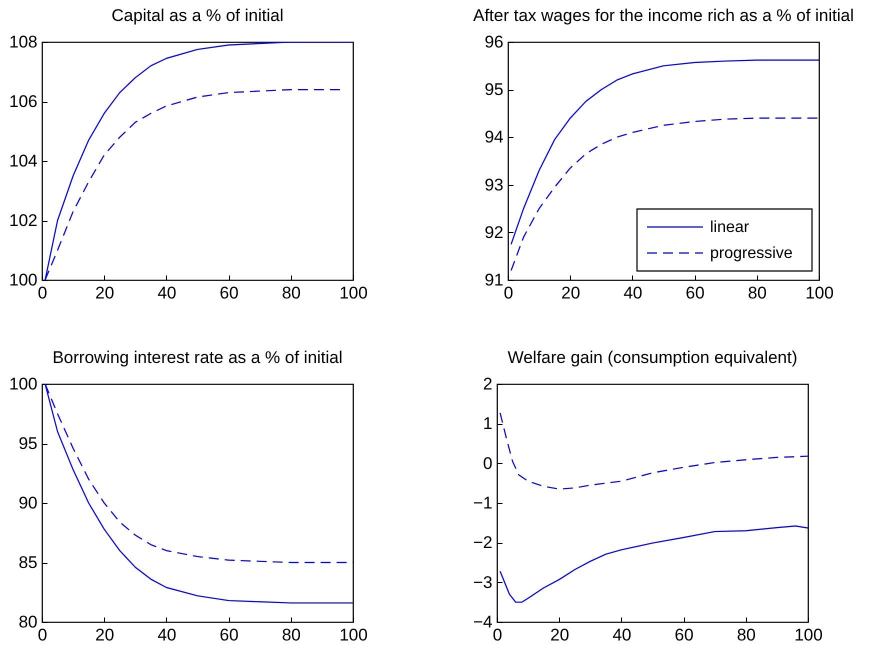 The height and width of the screenshot is (649, 873). What do you see at coordinates (653, 357) in the screenshot?
I see `chart-title: Welfare gain (consumption equivalent)` at bounding box center [653, 357].